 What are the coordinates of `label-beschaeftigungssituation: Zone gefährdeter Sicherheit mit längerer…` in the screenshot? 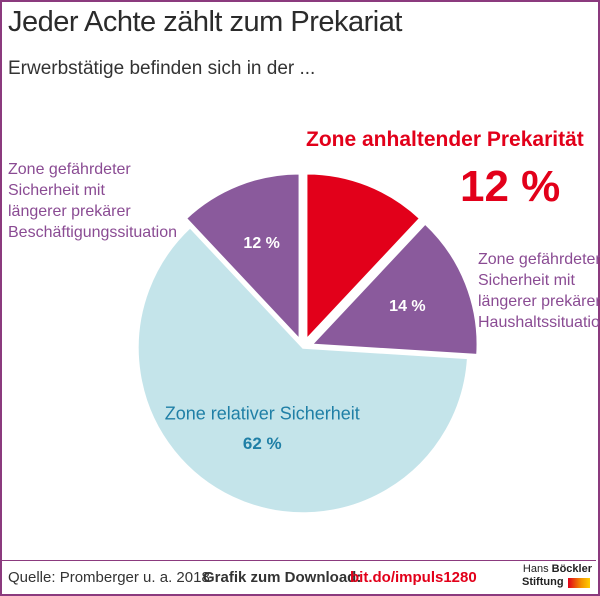 It's located at (92, 201).